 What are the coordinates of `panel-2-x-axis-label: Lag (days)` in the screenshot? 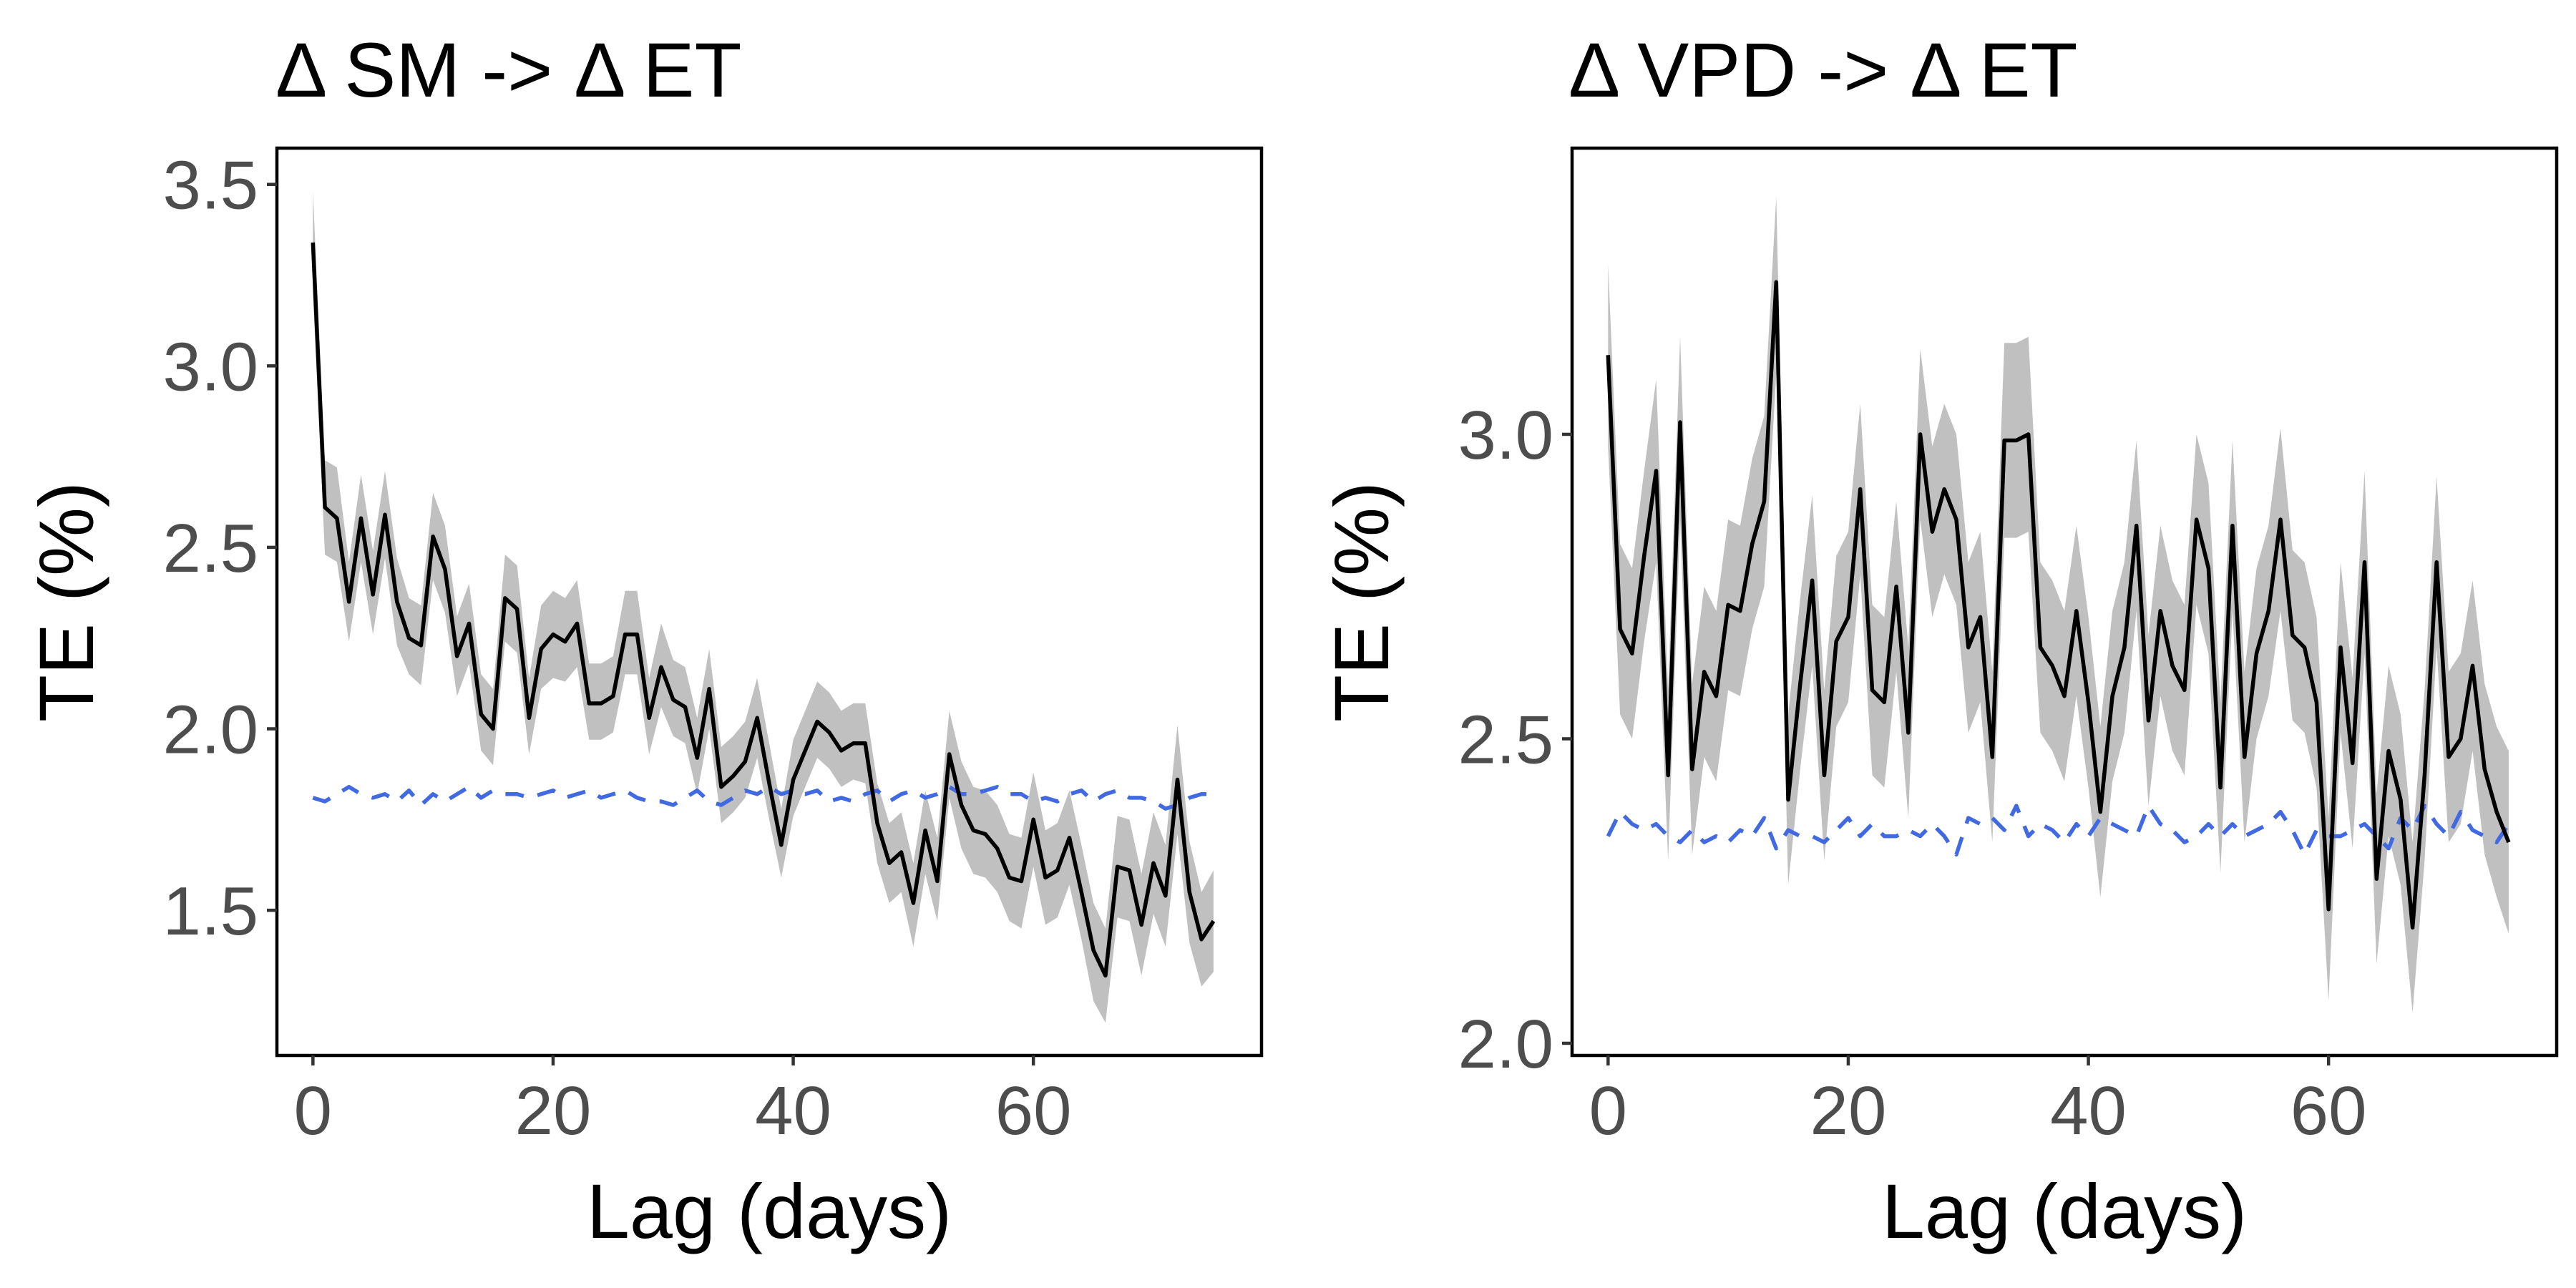 It's located at (2064, 1211).